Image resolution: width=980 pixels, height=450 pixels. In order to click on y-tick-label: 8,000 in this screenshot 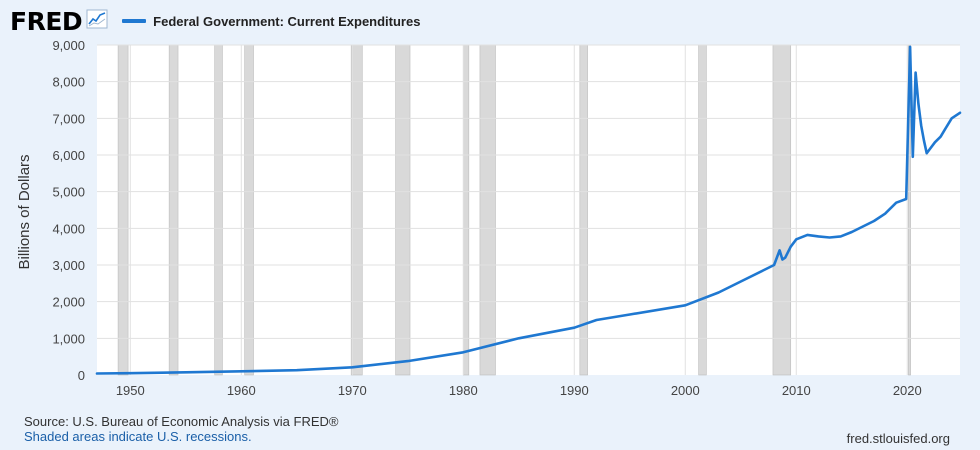, I will do `click(68, 82)`.